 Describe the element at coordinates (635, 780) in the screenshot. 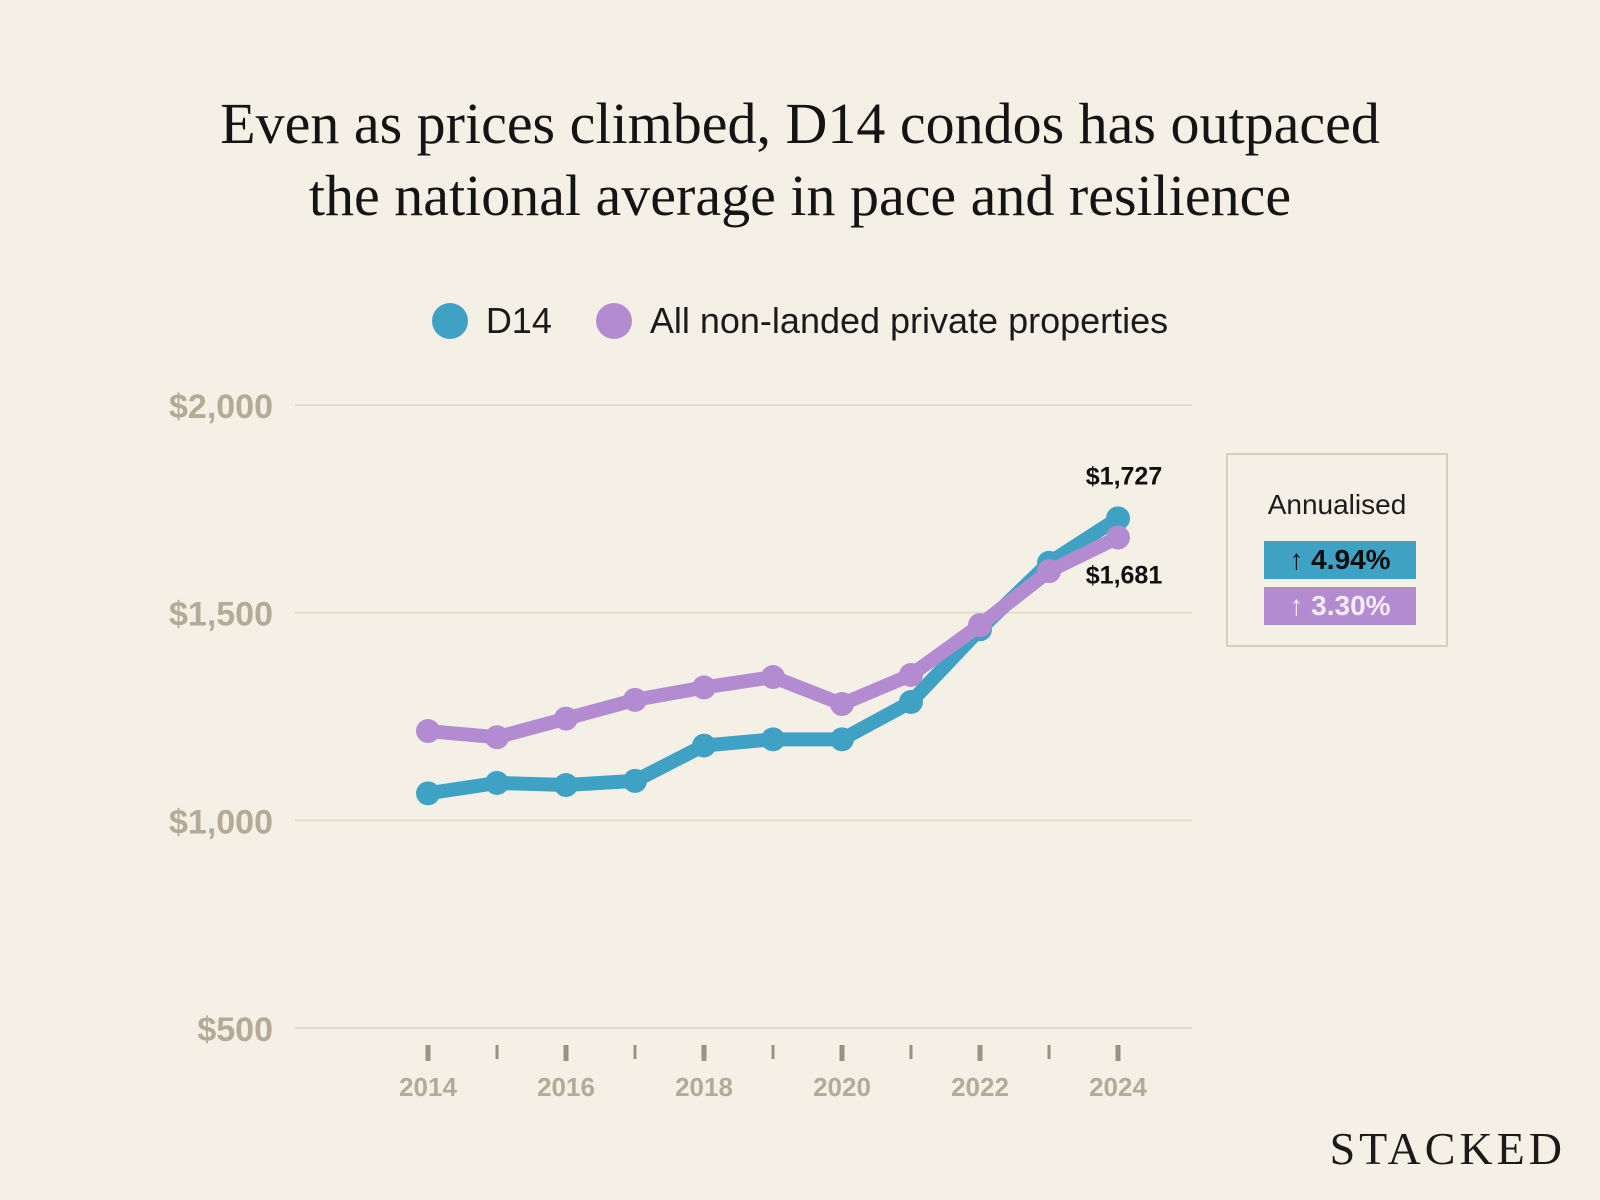

I see `data-point-d14-2017` at that location.